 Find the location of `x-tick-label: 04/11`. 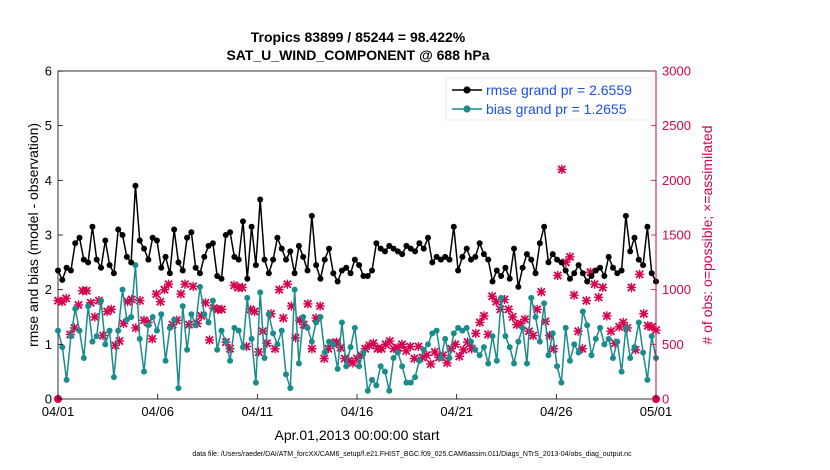

x-tick-label: 04/11 is located at coordinates (258, 411).